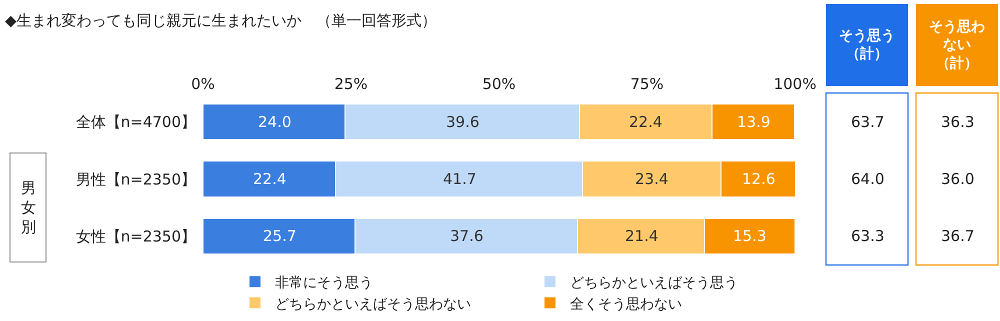 This screenshot has height=321, width=1000. Describe the element at coordinates (654, 283) in the screenshot. I see `legend-label: どちらかといえばそう思う` at that location.